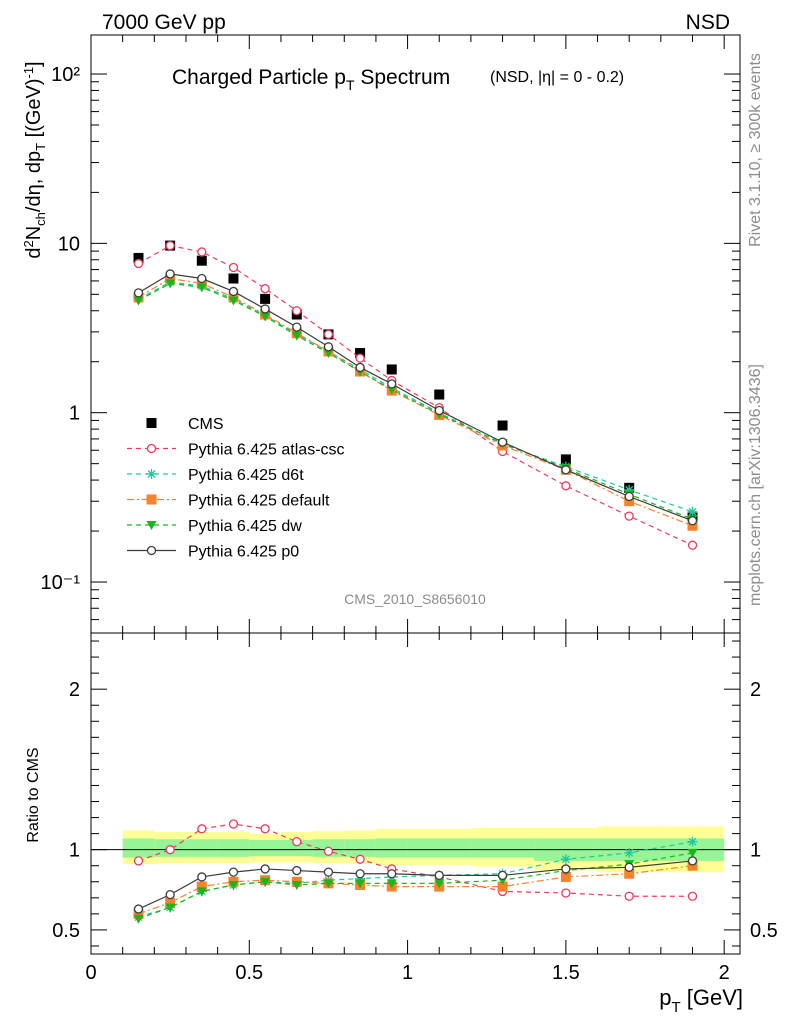 The width and height of the screenshot is (786, 1024). I want to click on x-tick-label: 0, so click(90, 973).